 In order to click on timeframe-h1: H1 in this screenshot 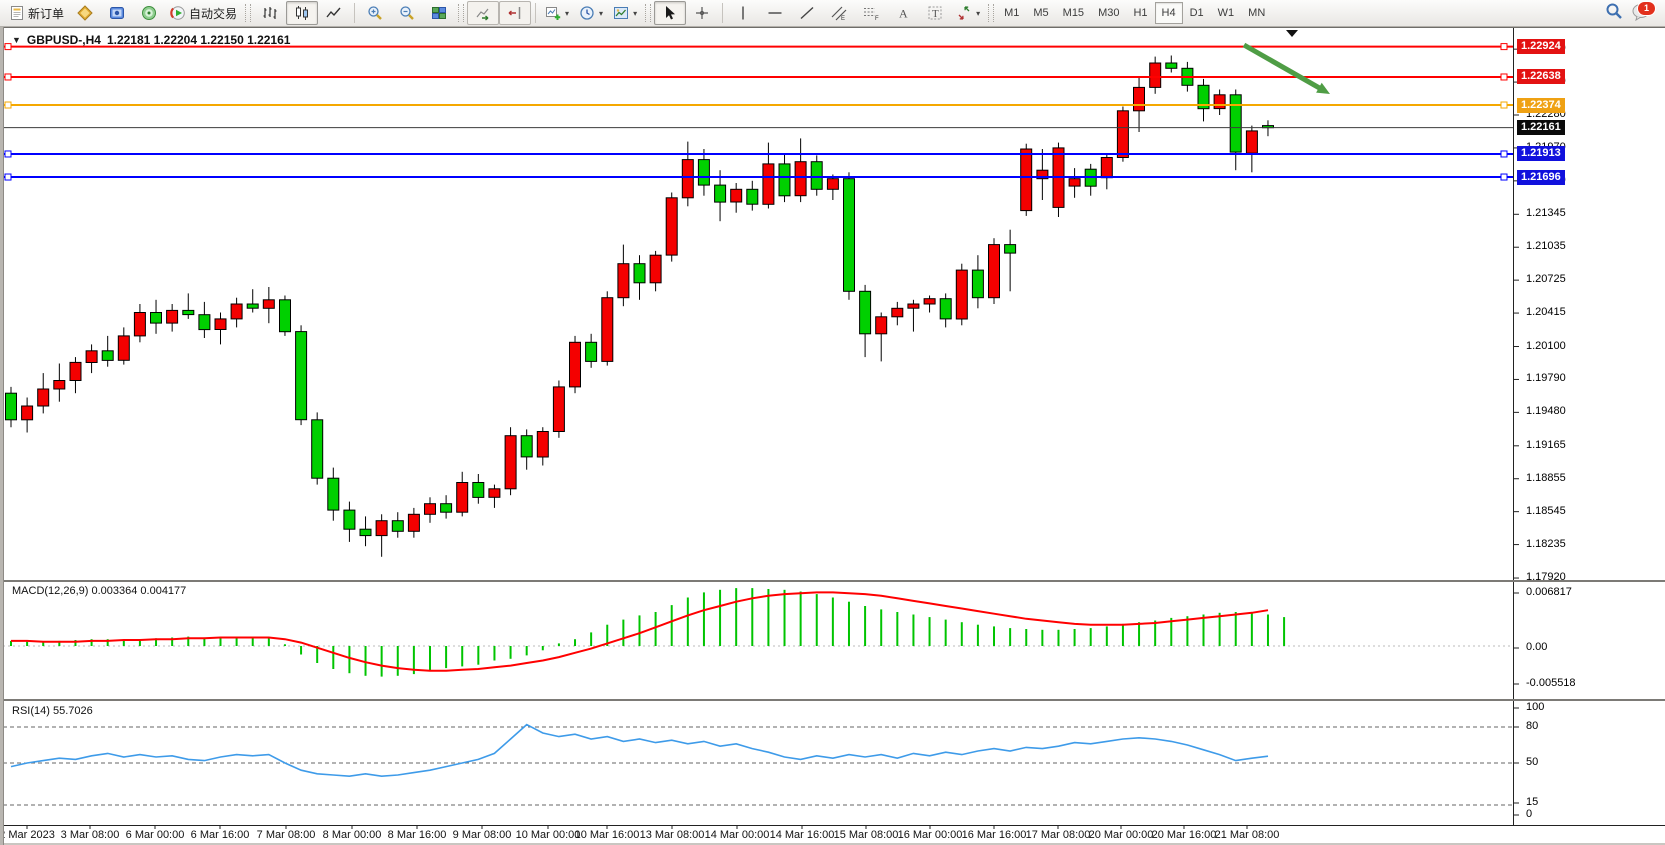, I will do `click(1140, 13)`.